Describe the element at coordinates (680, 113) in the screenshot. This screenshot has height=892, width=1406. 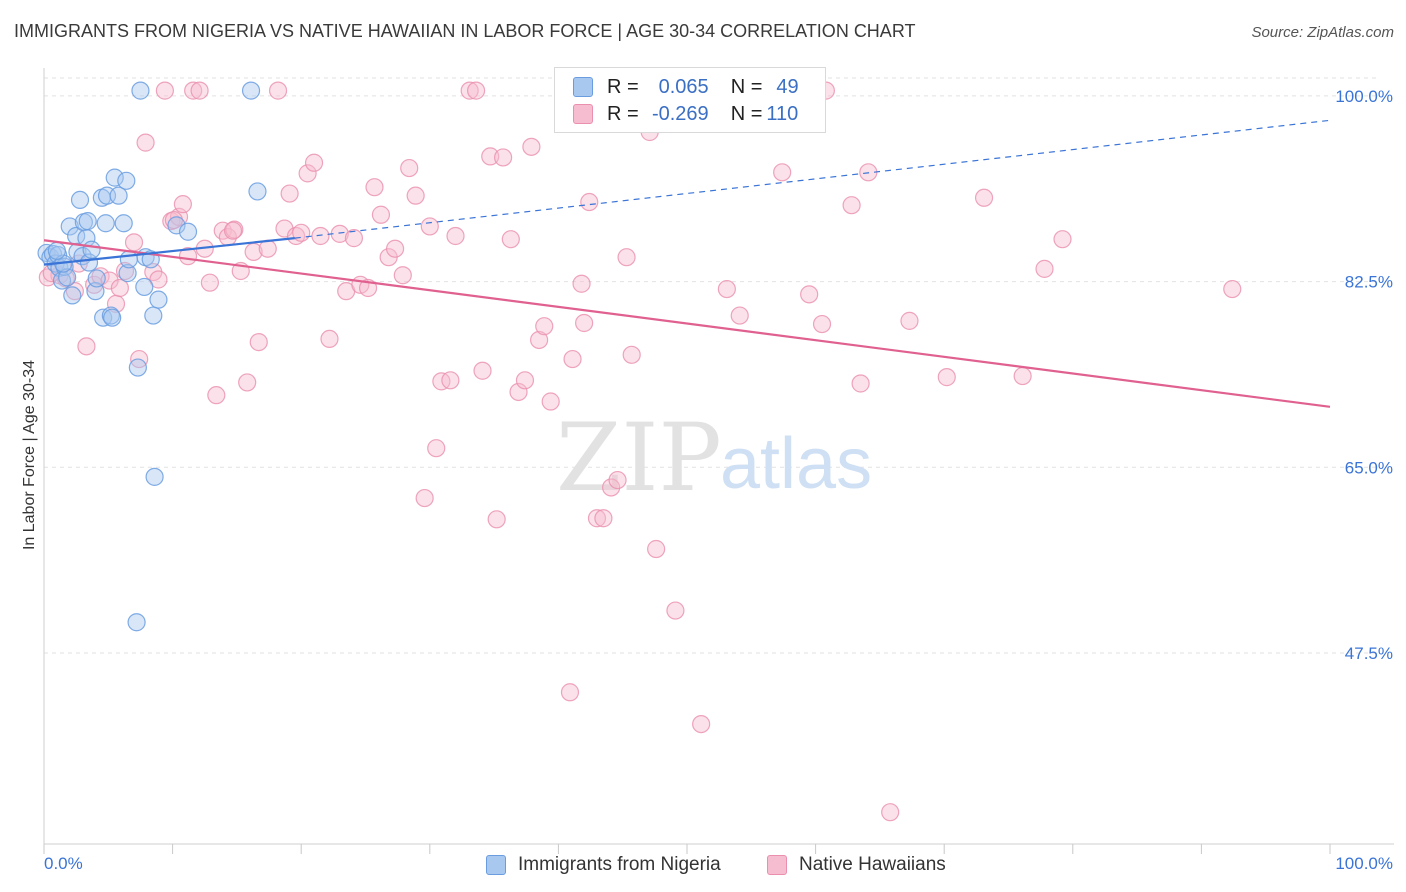
I see `r-value: -0.269` at that location.